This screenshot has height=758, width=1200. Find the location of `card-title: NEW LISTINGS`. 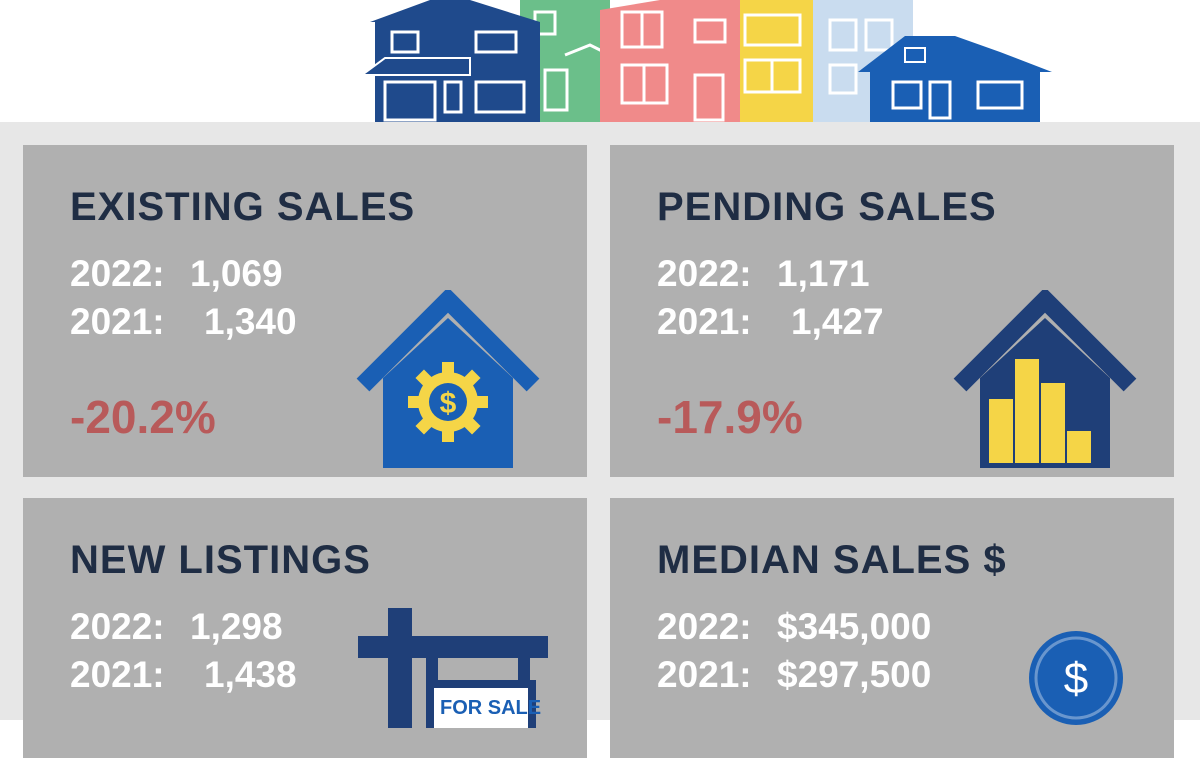

card-title: NEW LISTINGS is located at coordinates (220, 560).